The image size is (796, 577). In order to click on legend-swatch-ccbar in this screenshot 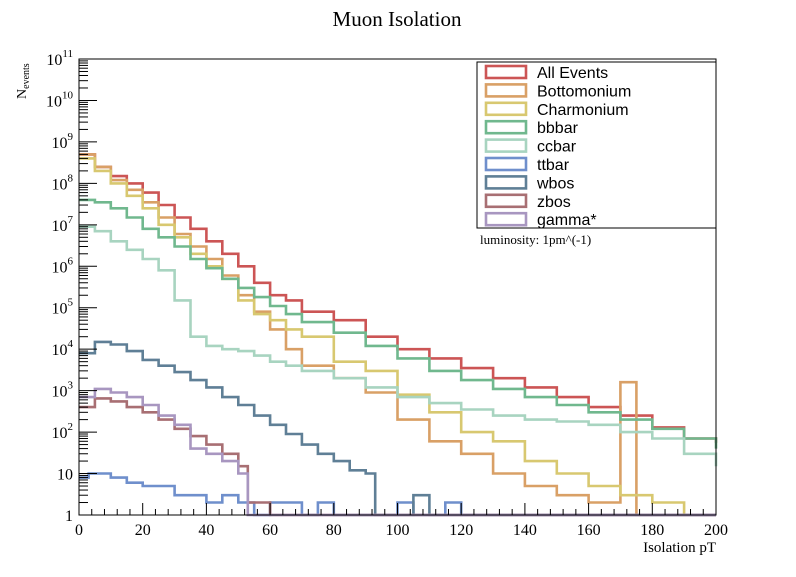, I will do `click(506, 145)`.